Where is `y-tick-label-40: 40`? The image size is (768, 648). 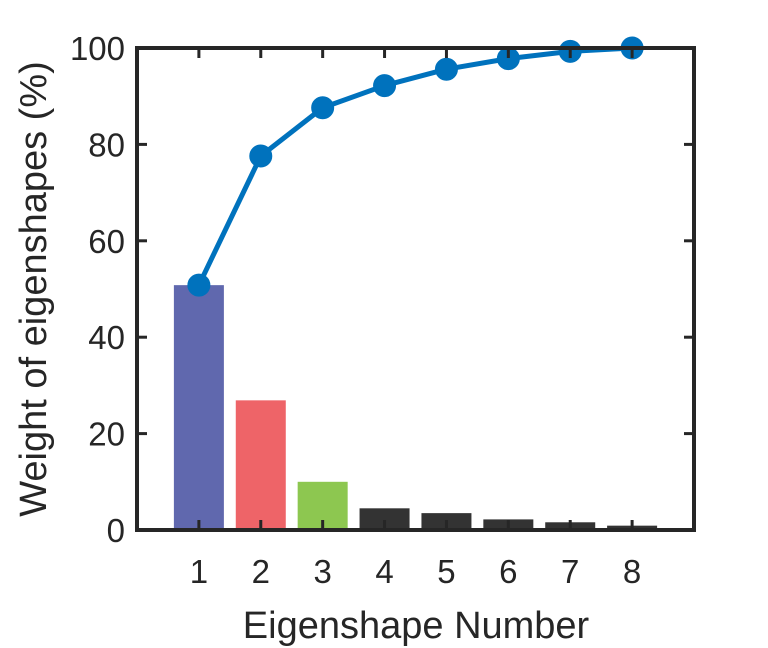 y-tick-label-40: 40 is located at coordinates (106, 337).